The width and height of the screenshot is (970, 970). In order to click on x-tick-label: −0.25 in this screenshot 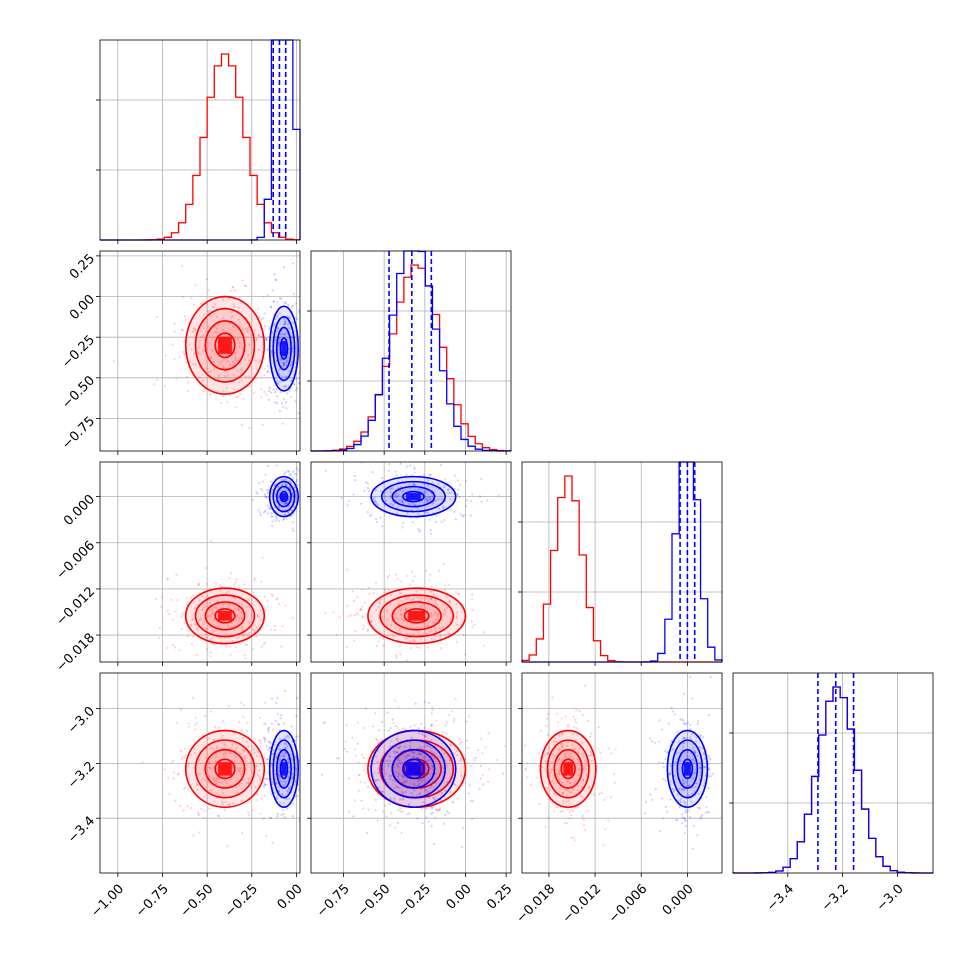, I will do `click(241, 901)`.